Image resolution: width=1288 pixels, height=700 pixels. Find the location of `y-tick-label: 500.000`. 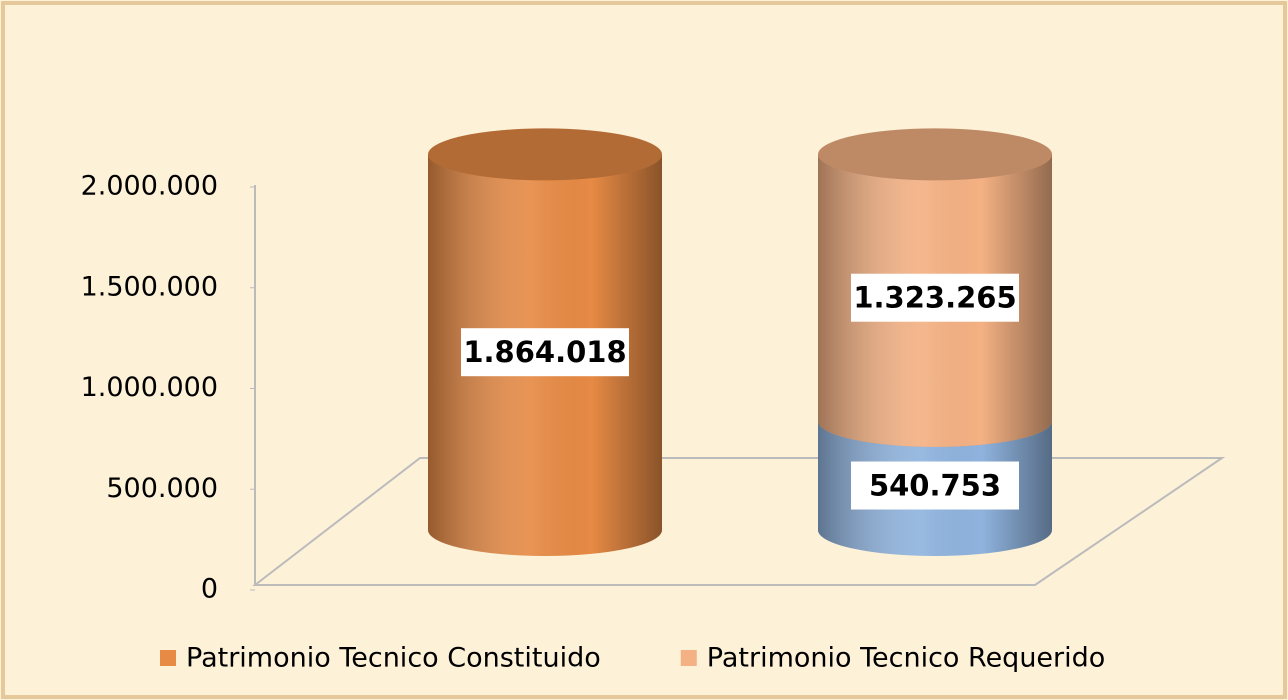

y-tick-label: 500.000 is located at coordinates (162, 488).